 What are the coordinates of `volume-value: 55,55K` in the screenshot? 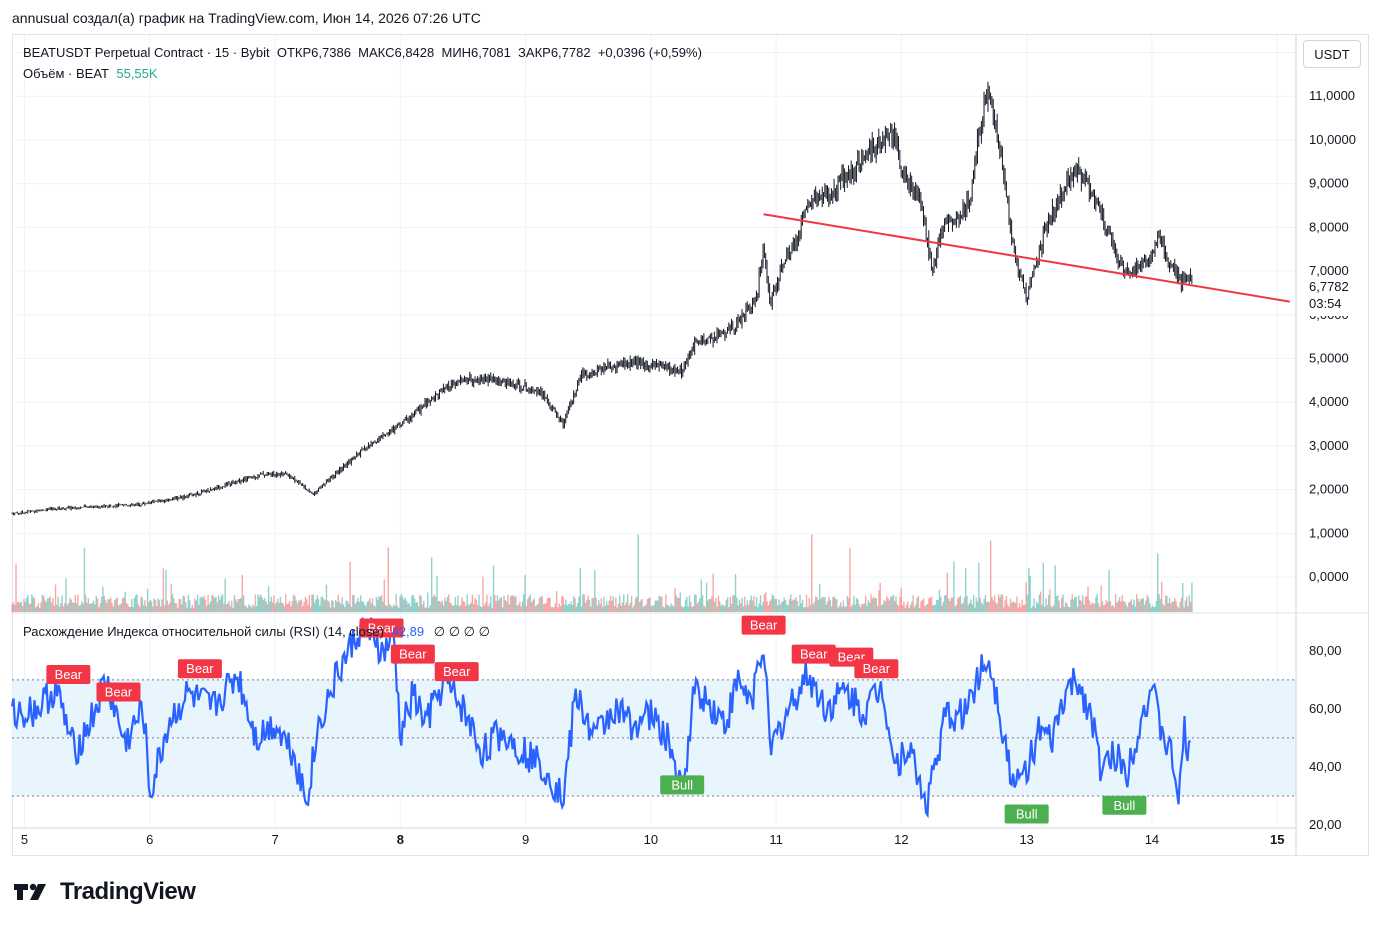 It's located at (137, 73).